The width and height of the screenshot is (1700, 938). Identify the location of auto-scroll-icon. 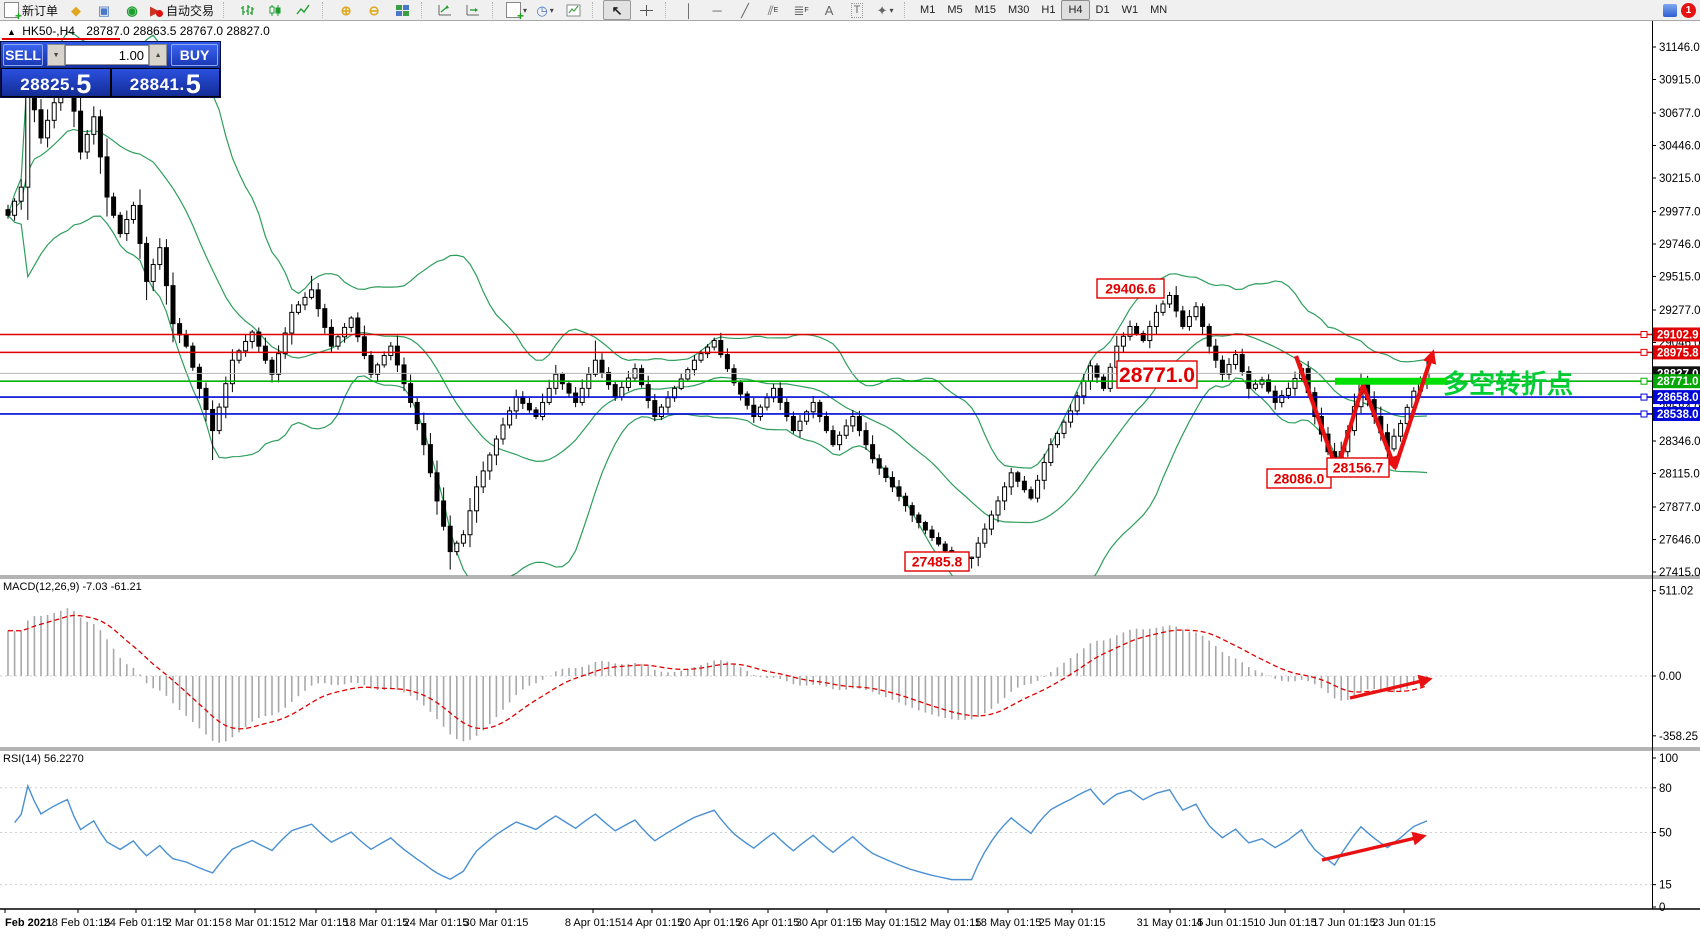
(445, 10).